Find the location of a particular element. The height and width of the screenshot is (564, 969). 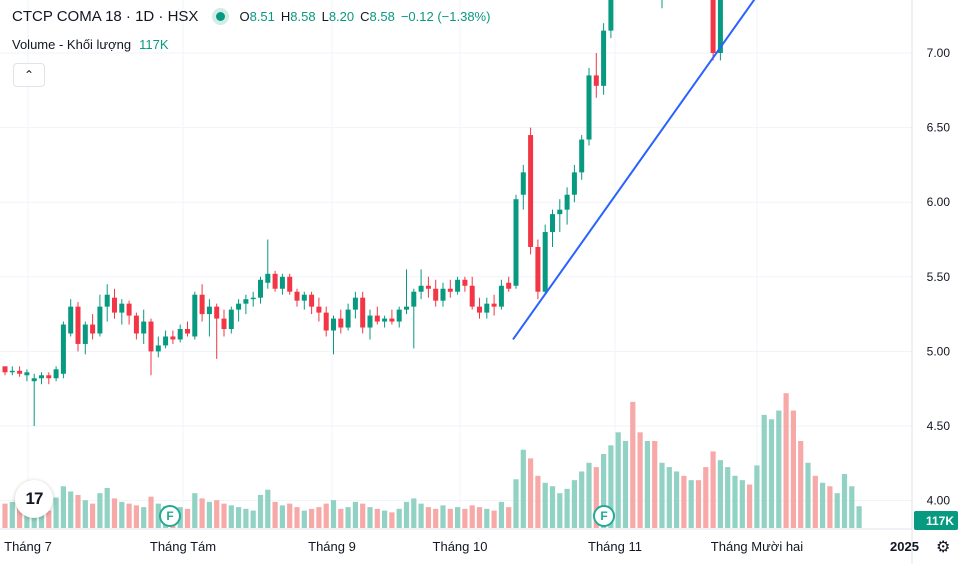

volume-label: Volume - Khối lượng is located at coordinates (72, 44).